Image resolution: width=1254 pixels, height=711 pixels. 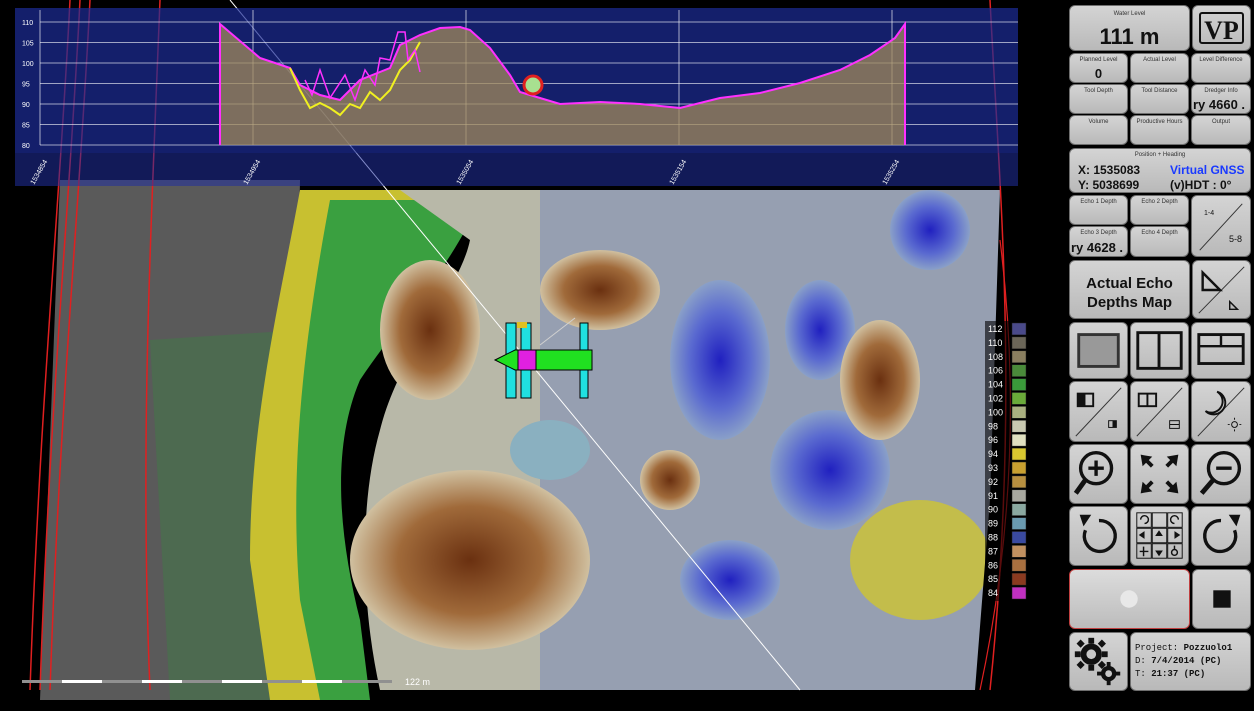 I want to click on water-level-tile: Water Level 111 m, so click(x=1129, y=28).